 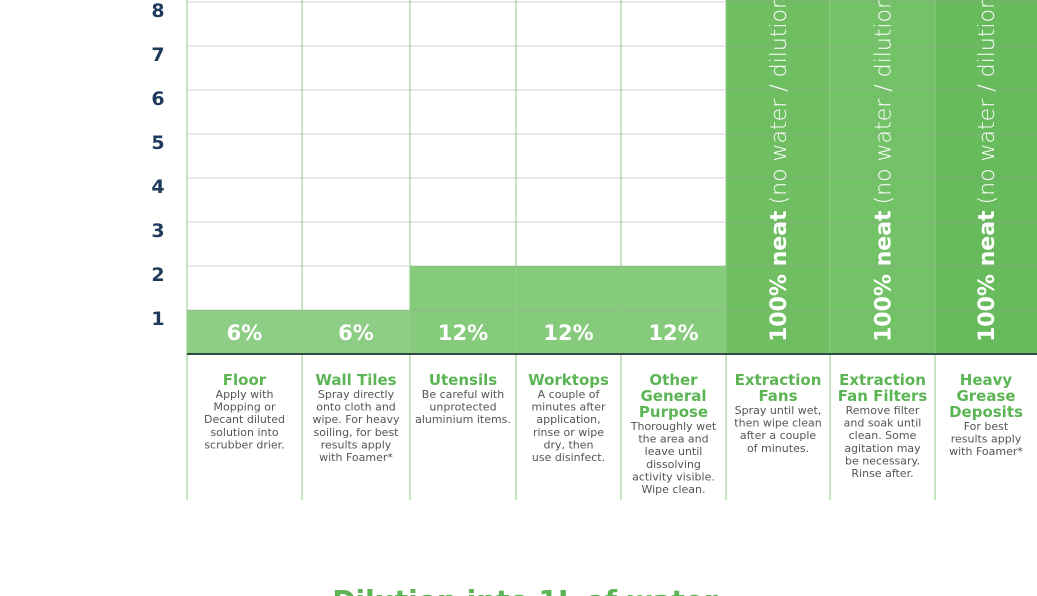 I want to click on y-tick-label: 5, so click(x=157, y=143).